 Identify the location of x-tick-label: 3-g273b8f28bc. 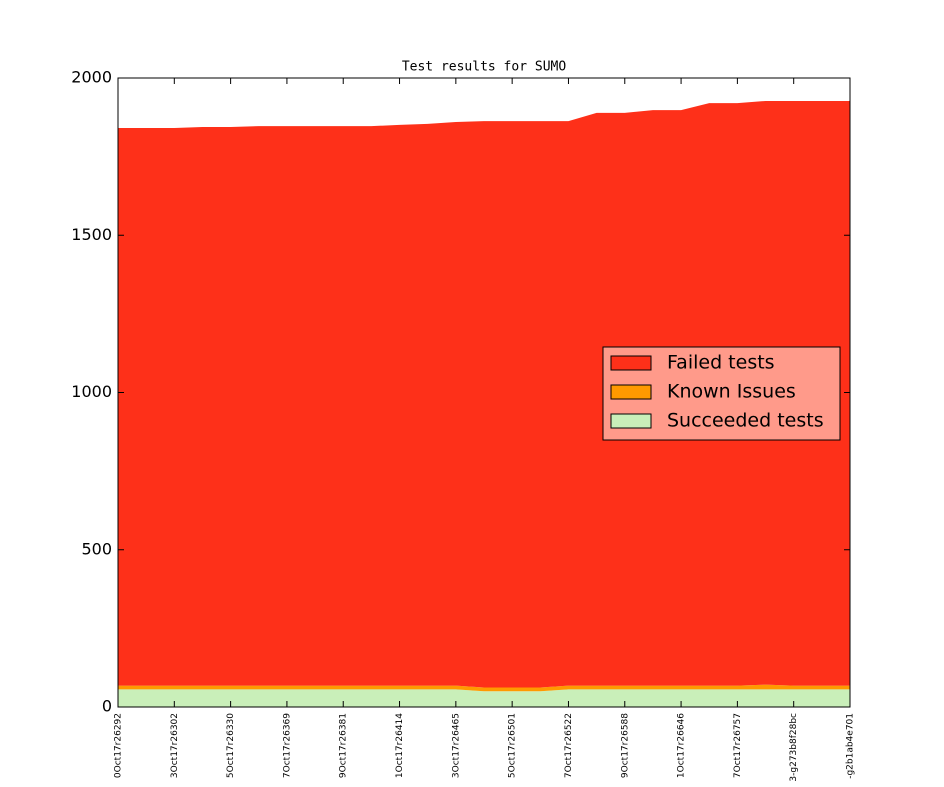
(794, 747).